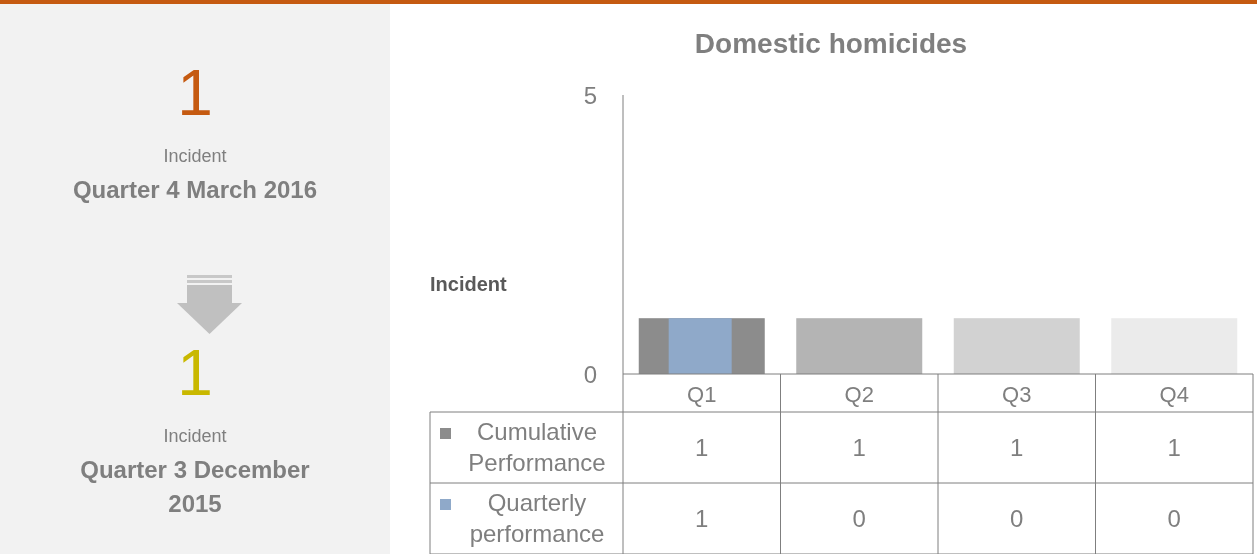 Image resolution: width=1257 pixels, height=554 pixels. I want to click on chart-title: Domestic homicides, so click(831, 43).